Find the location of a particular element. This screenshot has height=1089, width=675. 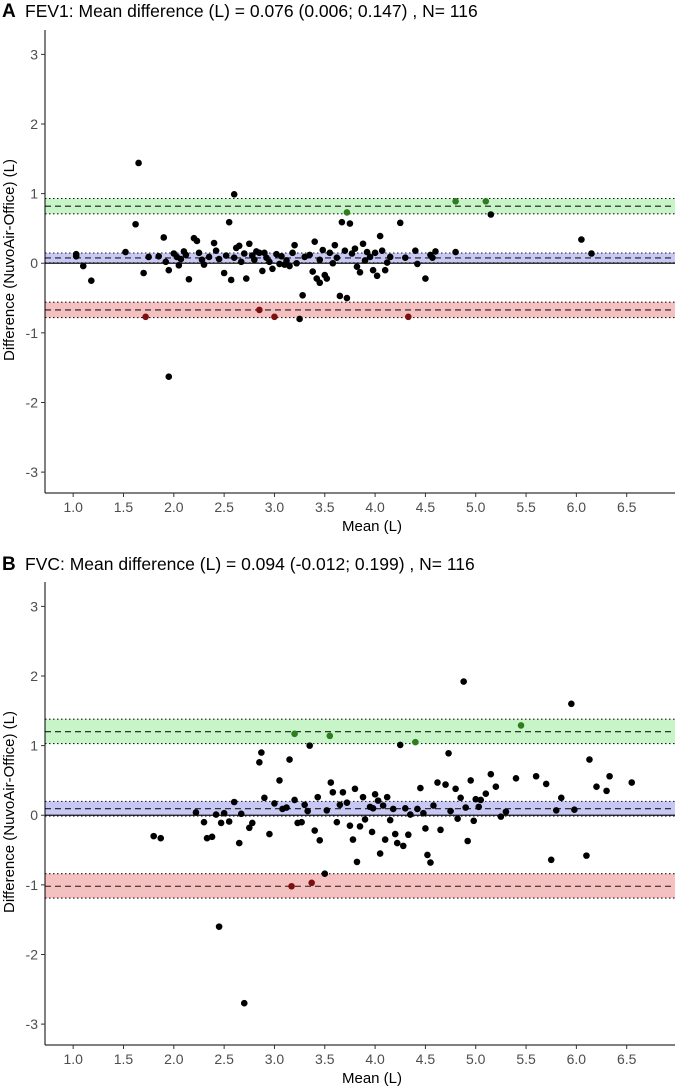

panel-b-x-axis-title: Mean (L) is located at coordinates (372, 1078).